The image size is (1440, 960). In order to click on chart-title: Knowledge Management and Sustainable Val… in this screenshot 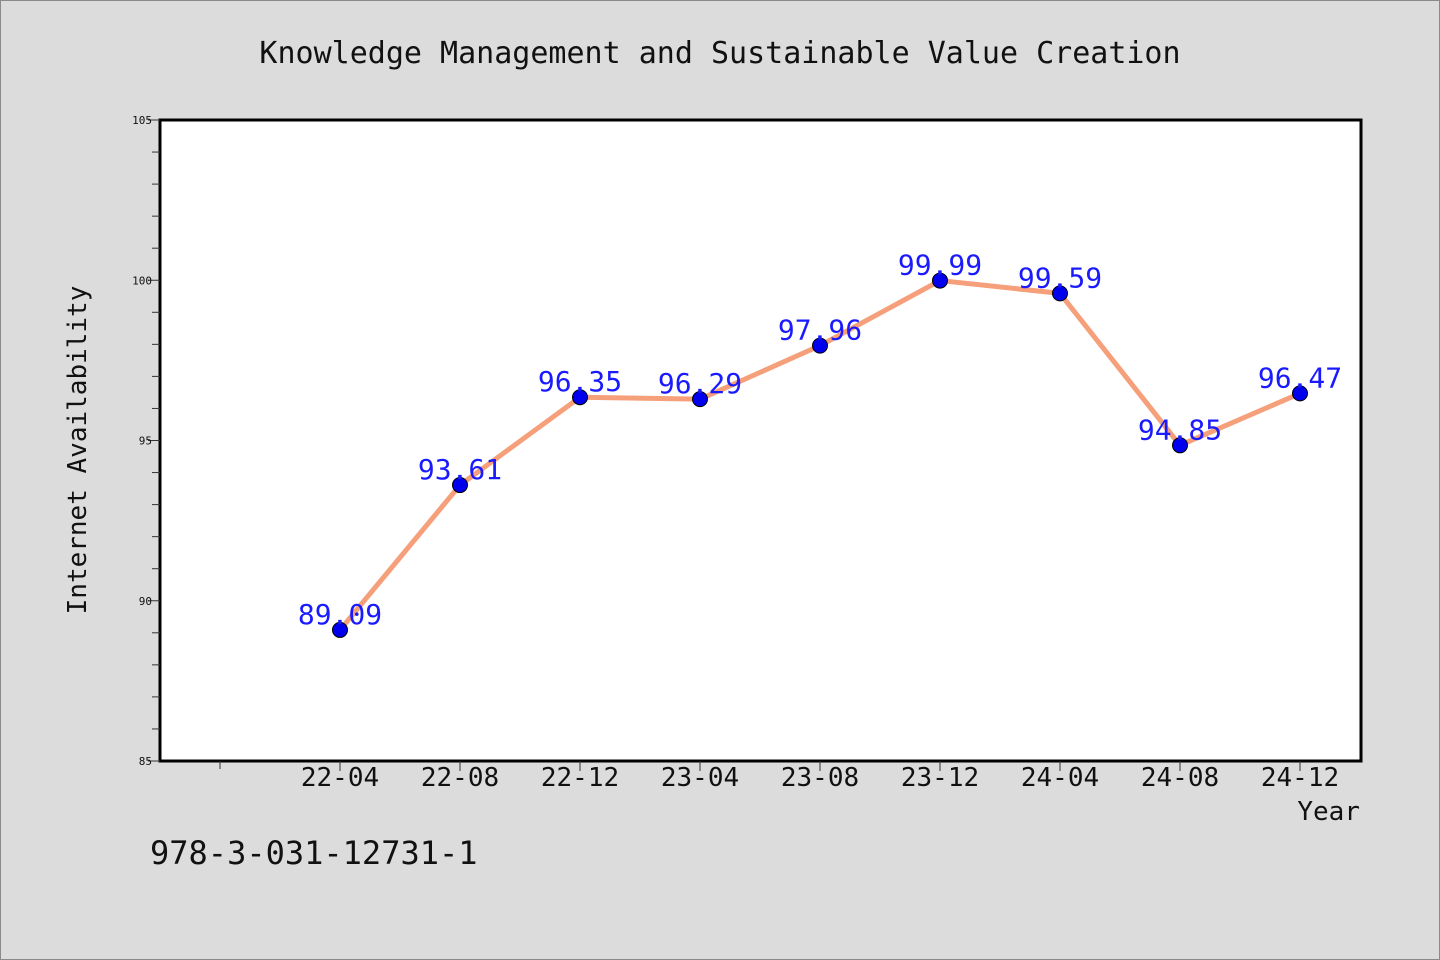, I will do `click(719, 53)`.